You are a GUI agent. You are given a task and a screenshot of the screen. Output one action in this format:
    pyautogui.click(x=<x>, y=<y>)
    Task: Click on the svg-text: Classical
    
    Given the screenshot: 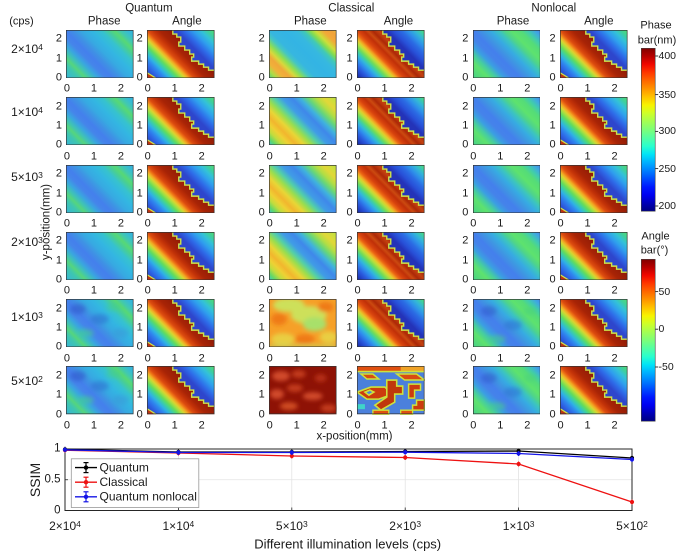 What is the action you would take?
    pyautogui.click(x=124, y=482)
    